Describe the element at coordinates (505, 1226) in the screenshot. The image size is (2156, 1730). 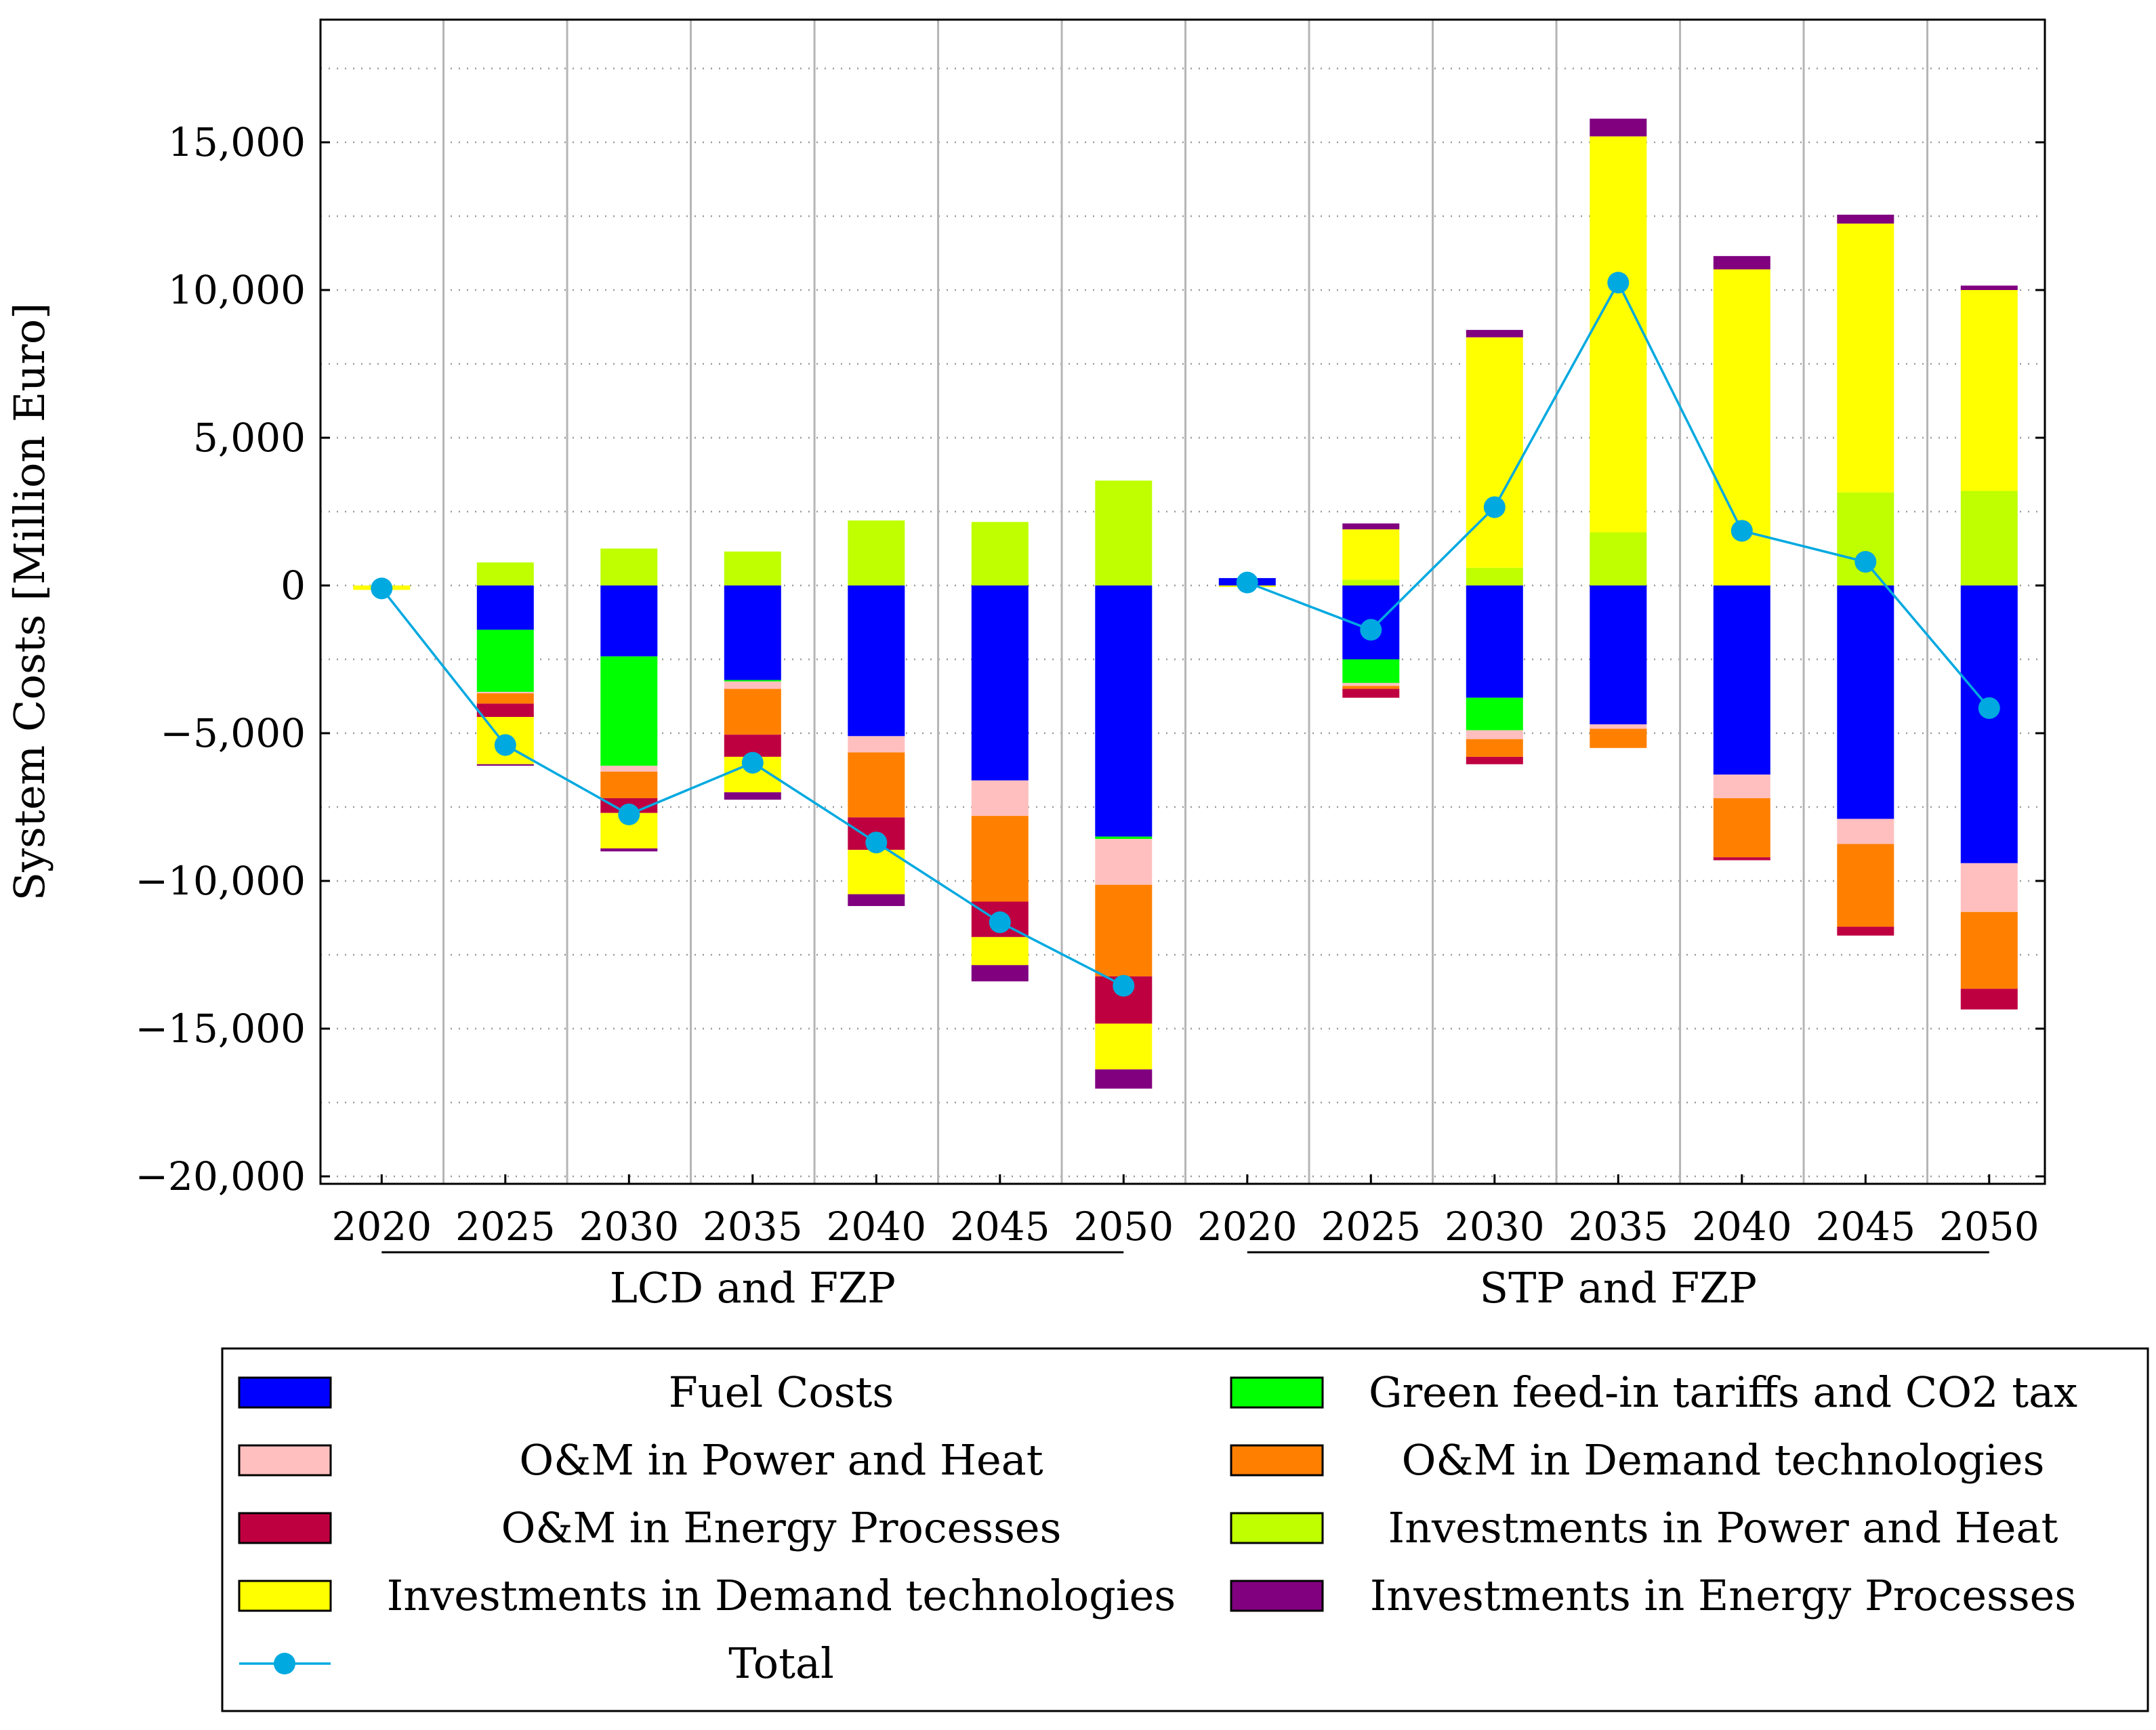
I see `x-tick-label: 2025` at that location.